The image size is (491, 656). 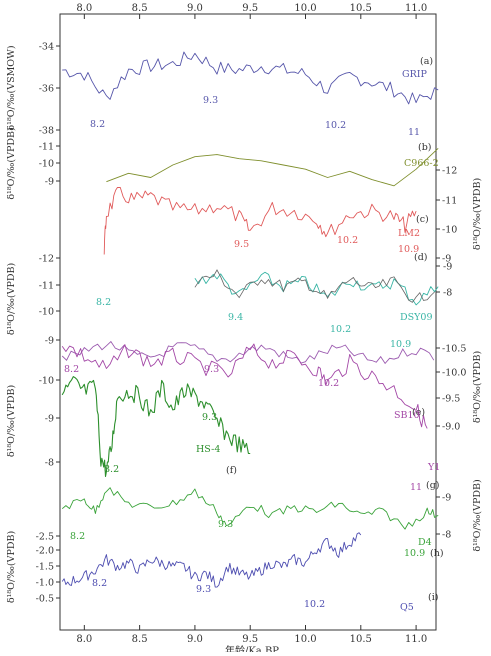 I want to click on y-tick-label: -10.0, so click(x=454, y=373).